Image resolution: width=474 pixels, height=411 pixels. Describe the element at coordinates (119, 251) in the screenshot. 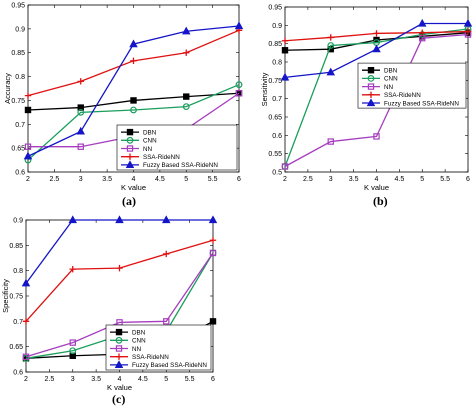

I see `series-fuzzy-based-ssa-ridenn` at that location.